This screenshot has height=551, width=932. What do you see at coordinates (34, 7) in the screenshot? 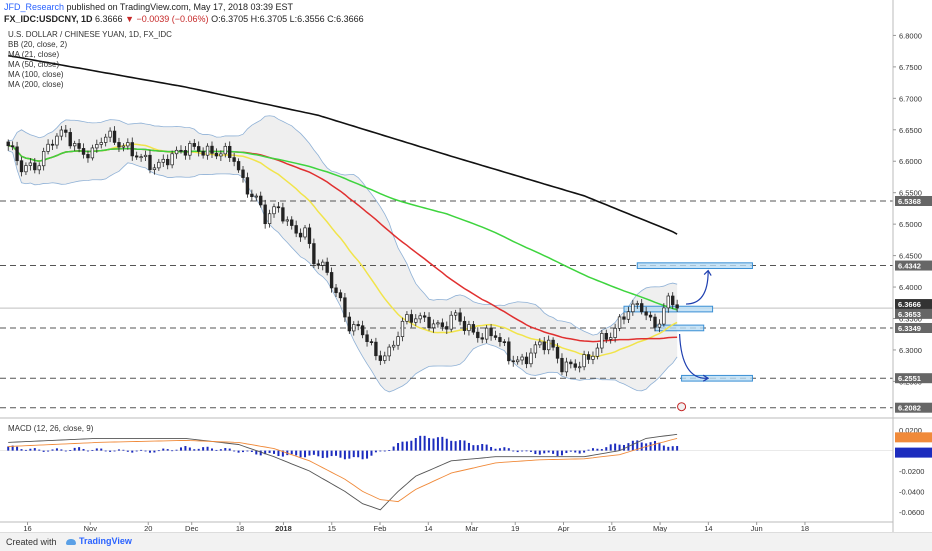
I see `author-link: JFD_Research` at bounding box center [34, 7].